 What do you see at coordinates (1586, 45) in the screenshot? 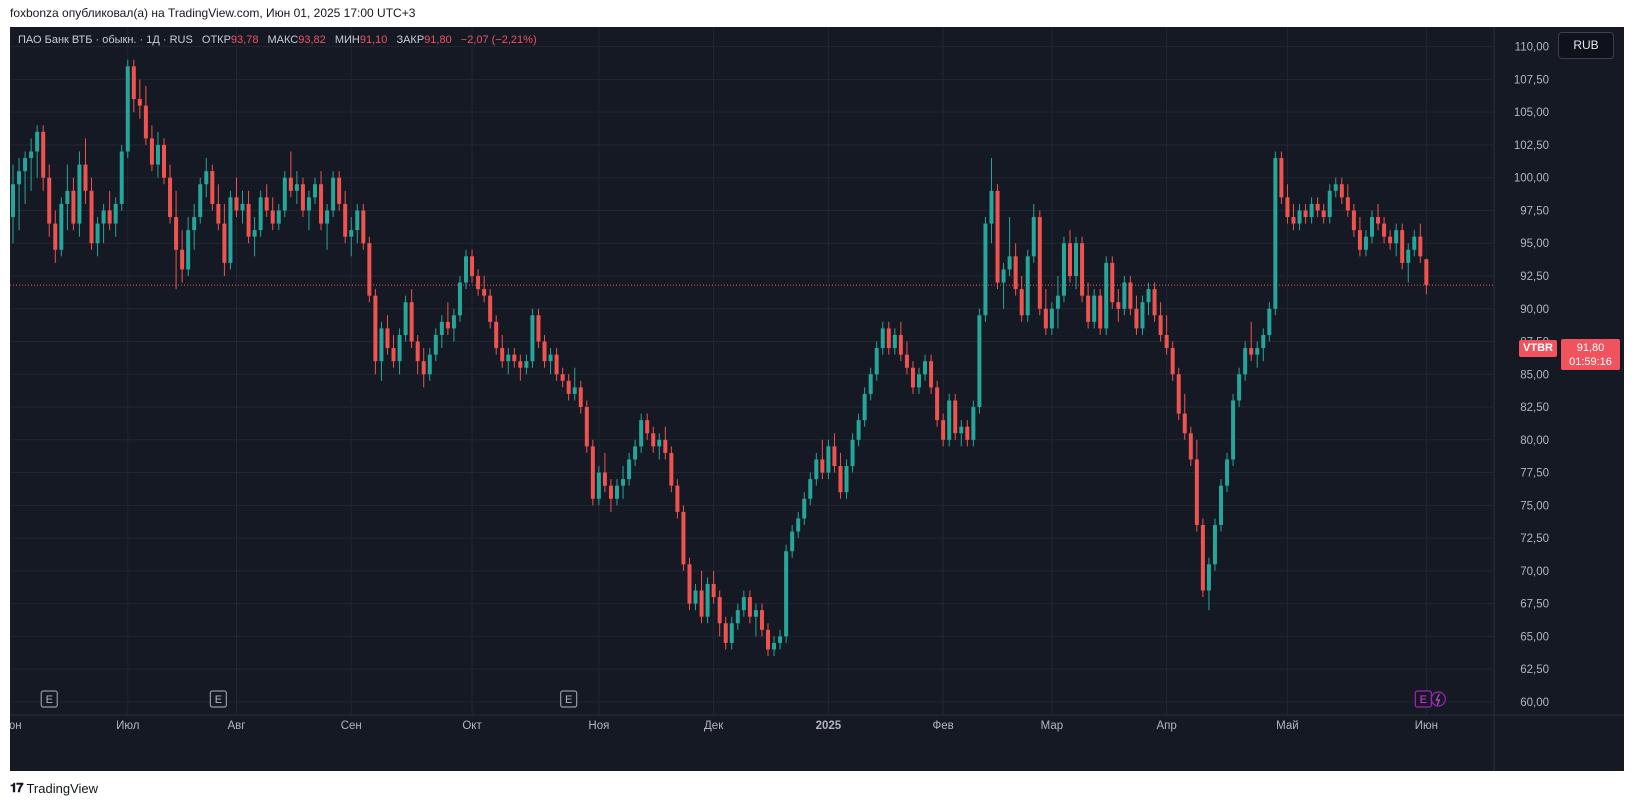
I see `currency-button: RUB` at bounding box center [1586, 45].